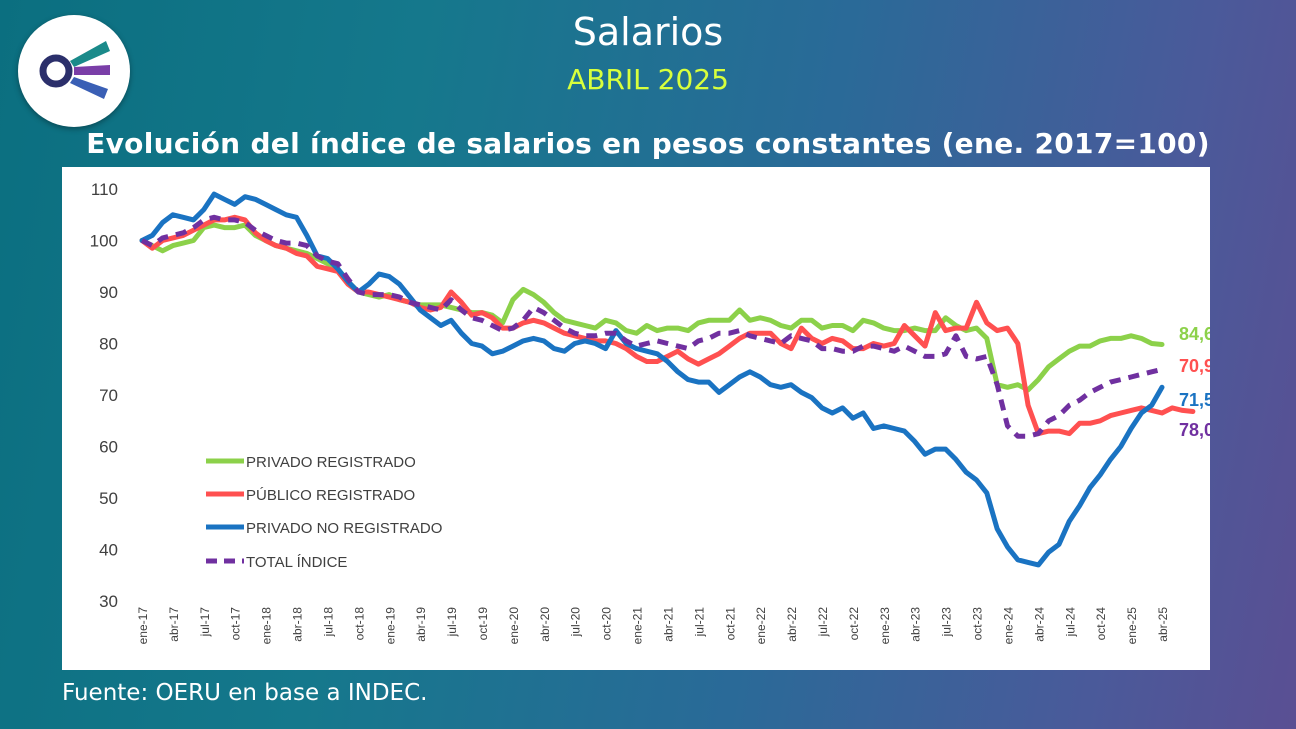  Describe the element at coordinates (576, 622) in the screenshot. I see `x-tick-label: jul-20` at that location.